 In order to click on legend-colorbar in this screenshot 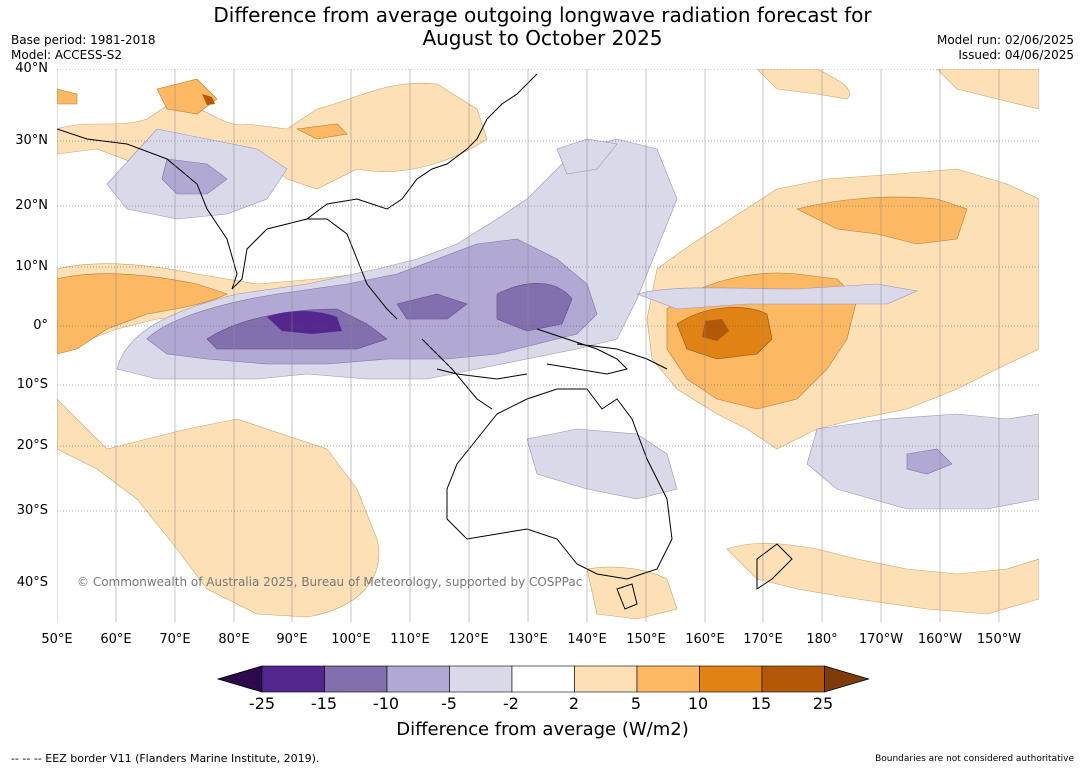, I will do `click(543, 679)`.